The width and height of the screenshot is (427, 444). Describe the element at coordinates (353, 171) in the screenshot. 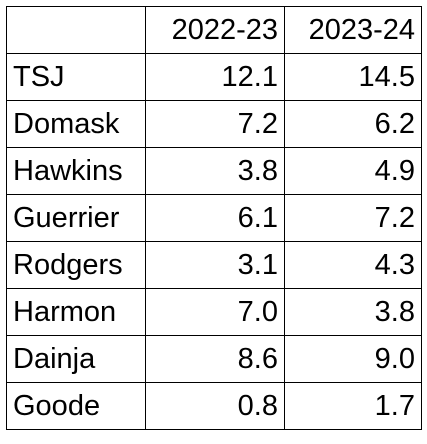

I see `stat-value: 4.9` at that location.